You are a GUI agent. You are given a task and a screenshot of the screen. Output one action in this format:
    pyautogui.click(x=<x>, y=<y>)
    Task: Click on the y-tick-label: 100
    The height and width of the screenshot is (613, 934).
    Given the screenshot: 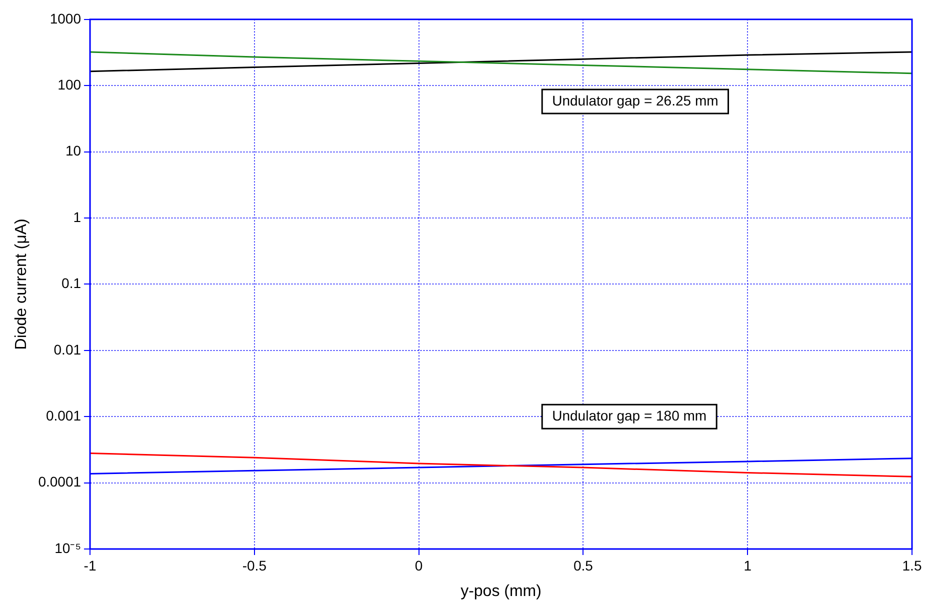 What is the action you would take?
    pyautogui.click(x=70, y=84)
    